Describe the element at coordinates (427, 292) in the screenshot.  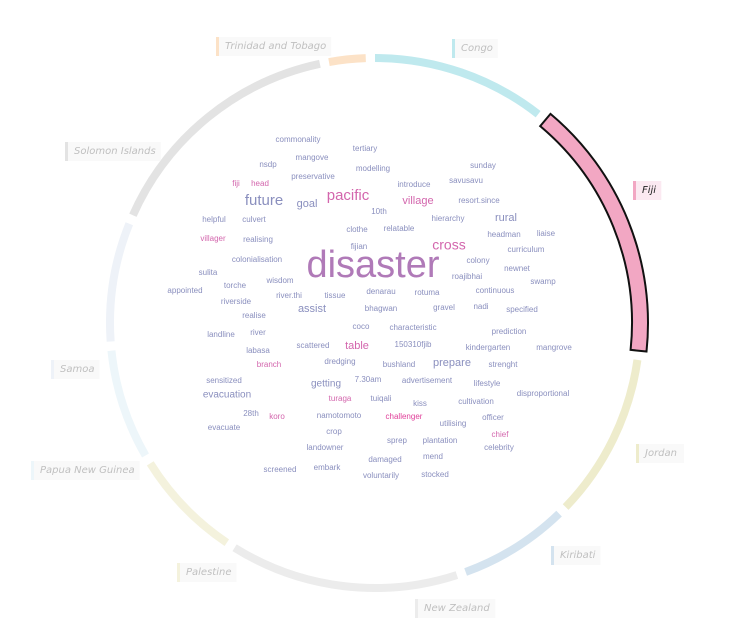
I see `word-rotuma: rotuma` at that location.